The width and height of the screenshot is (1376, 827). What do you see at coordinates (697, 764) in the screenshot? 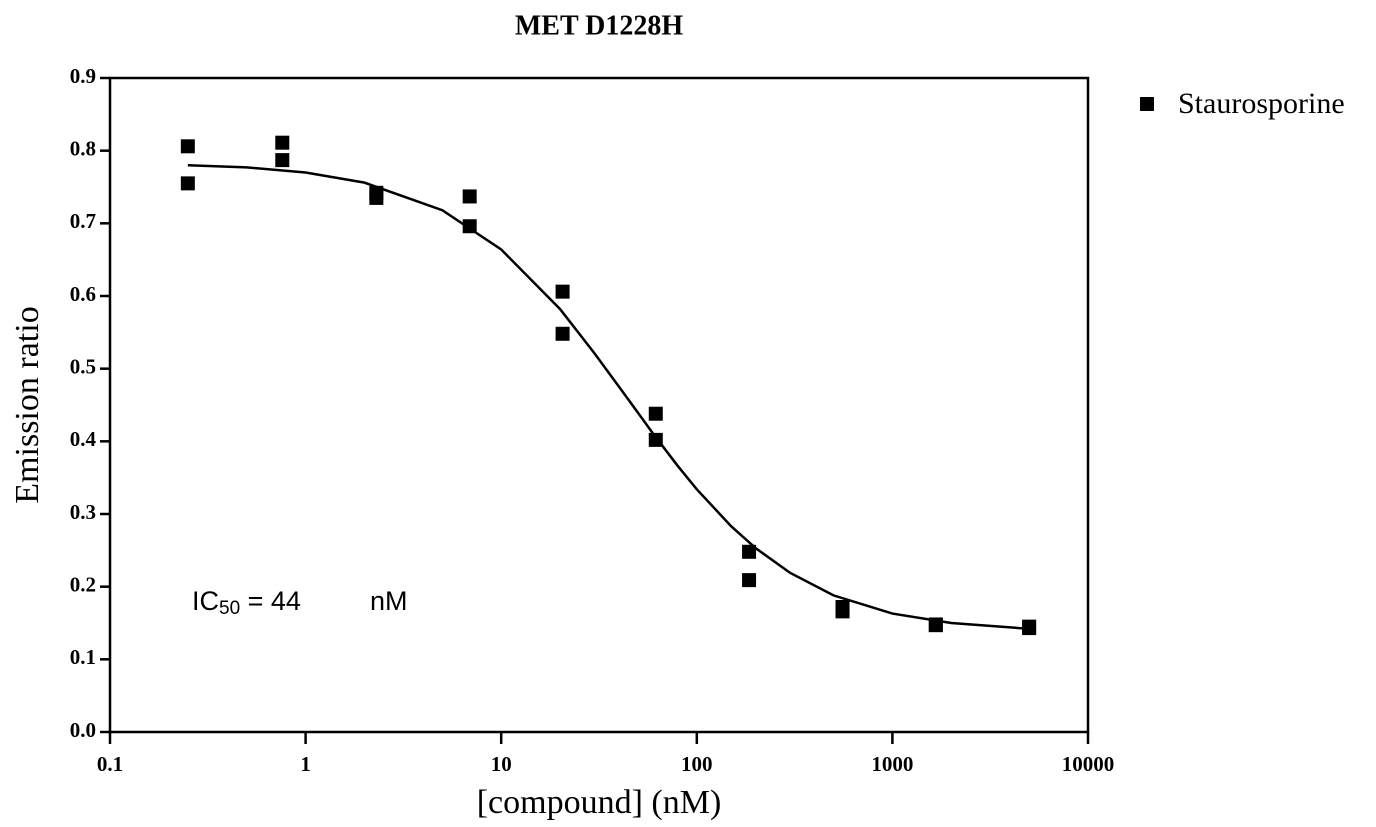
I see `x-tick-label: 100` at bounding box center [697, 764].